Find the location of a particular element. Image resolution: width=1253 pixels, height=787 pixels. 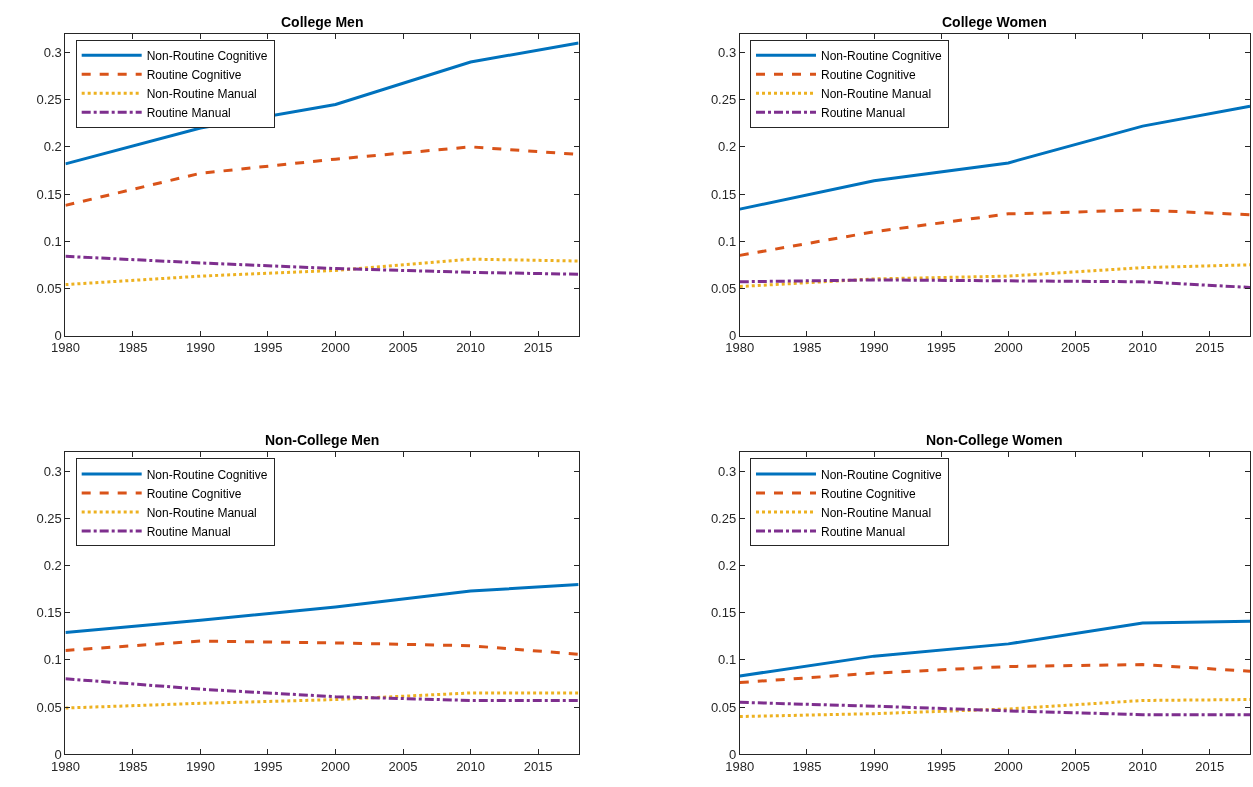

chart-title: Non-College Men is located at coordinates (322, 440).